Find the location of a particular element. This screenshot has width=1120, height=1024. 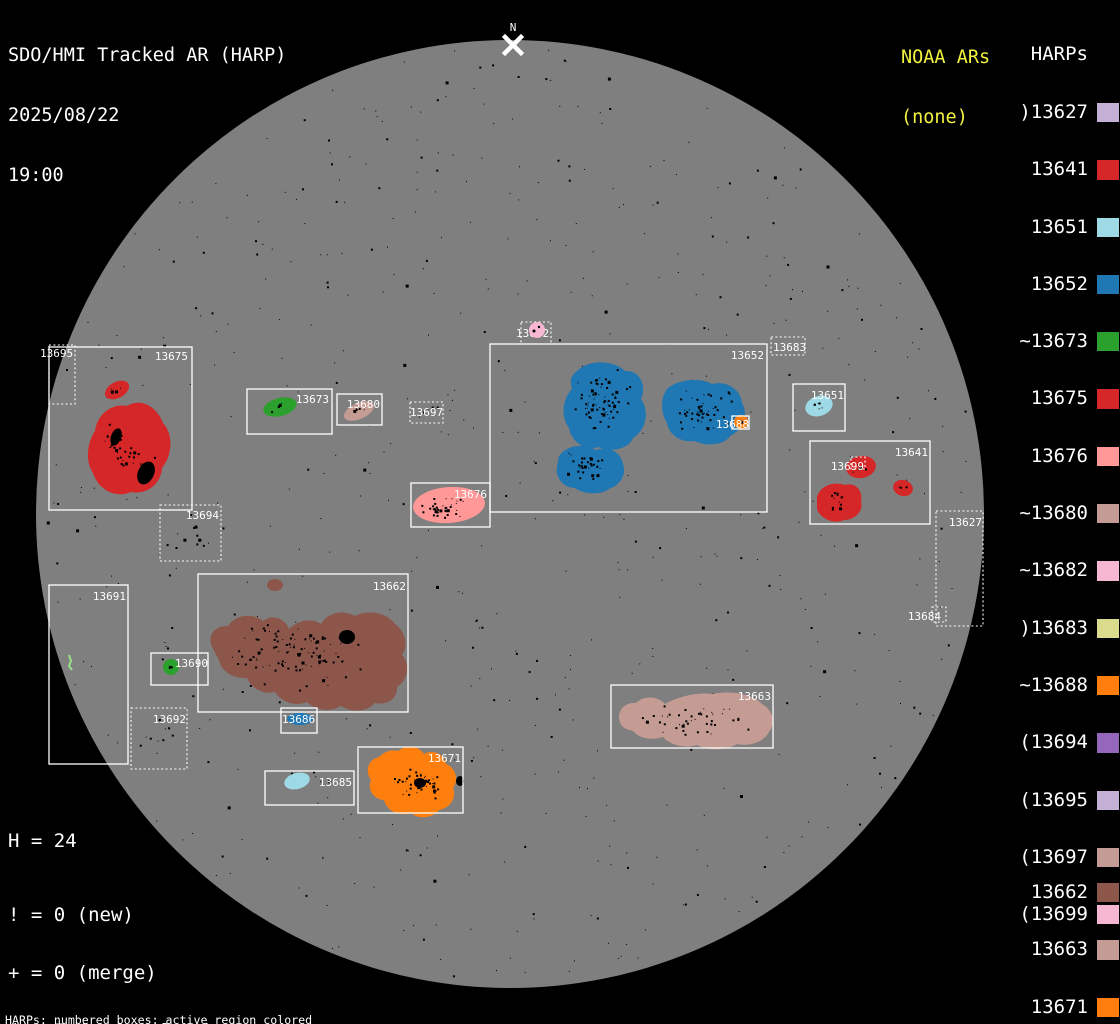

date-label: 2025/08/22 is located at coordinates (64, 115).